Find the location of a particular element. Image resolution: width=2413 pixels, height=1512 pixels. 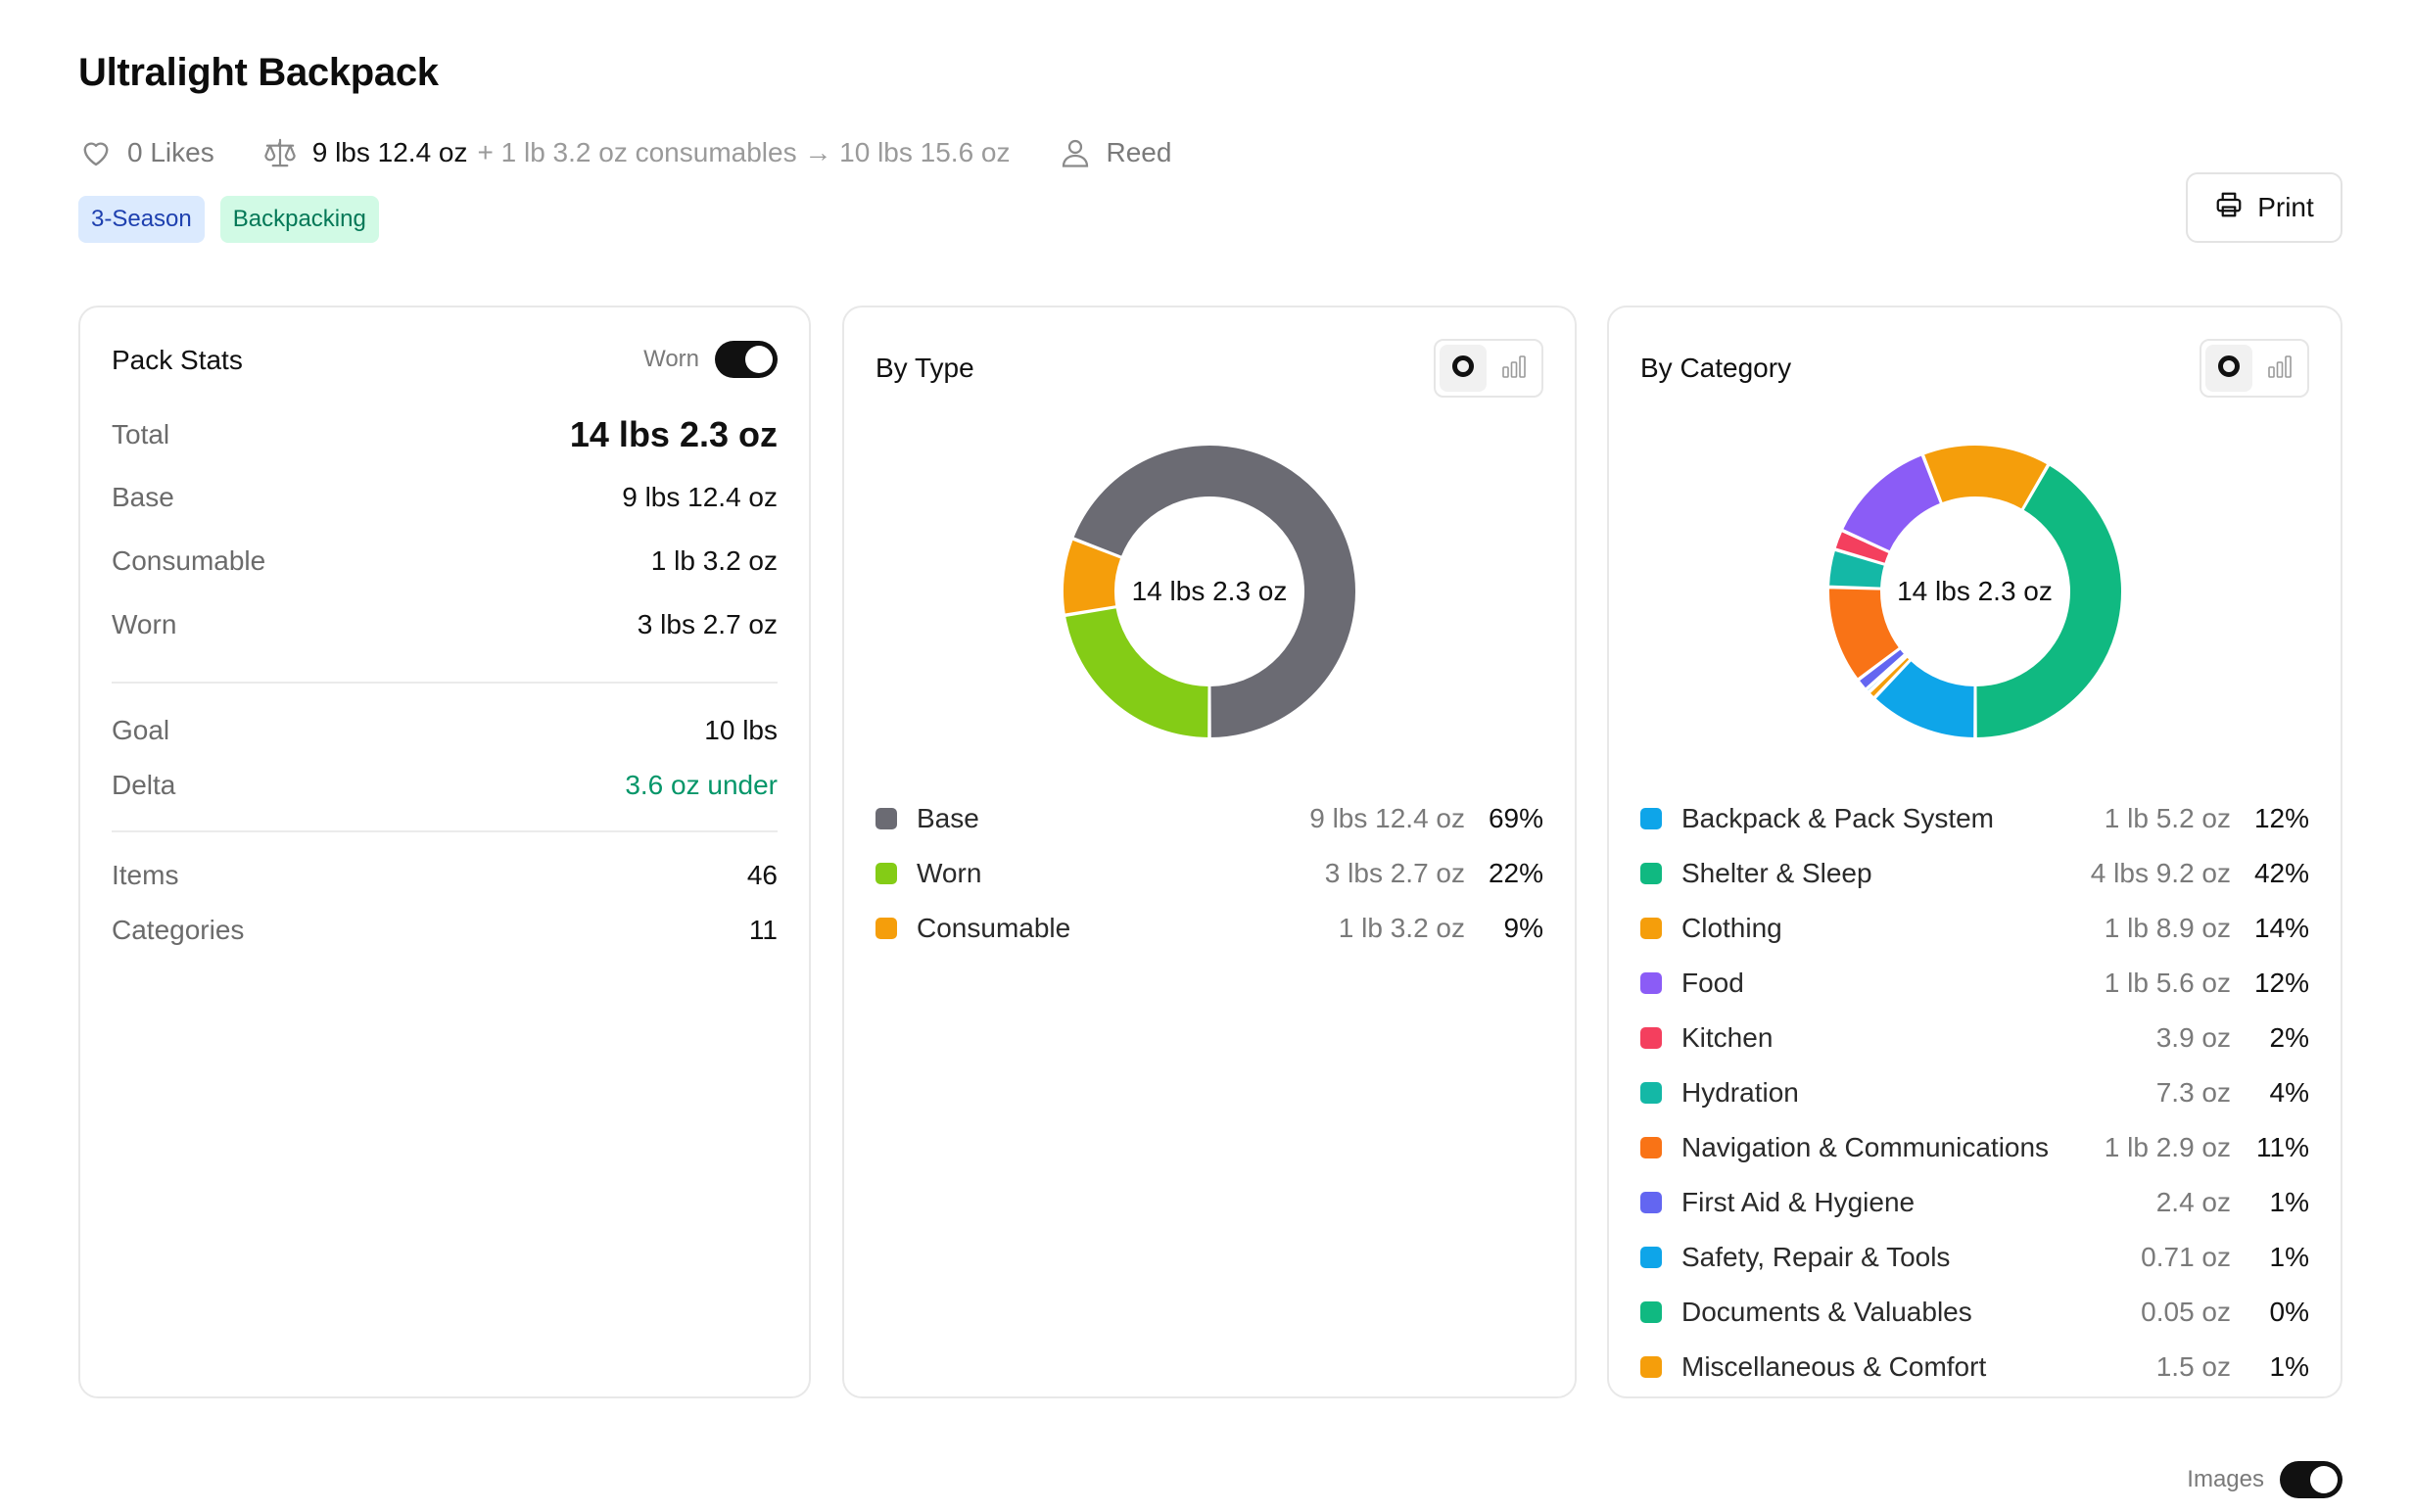

stat-label: Goal is located at coordinates (141, 730).